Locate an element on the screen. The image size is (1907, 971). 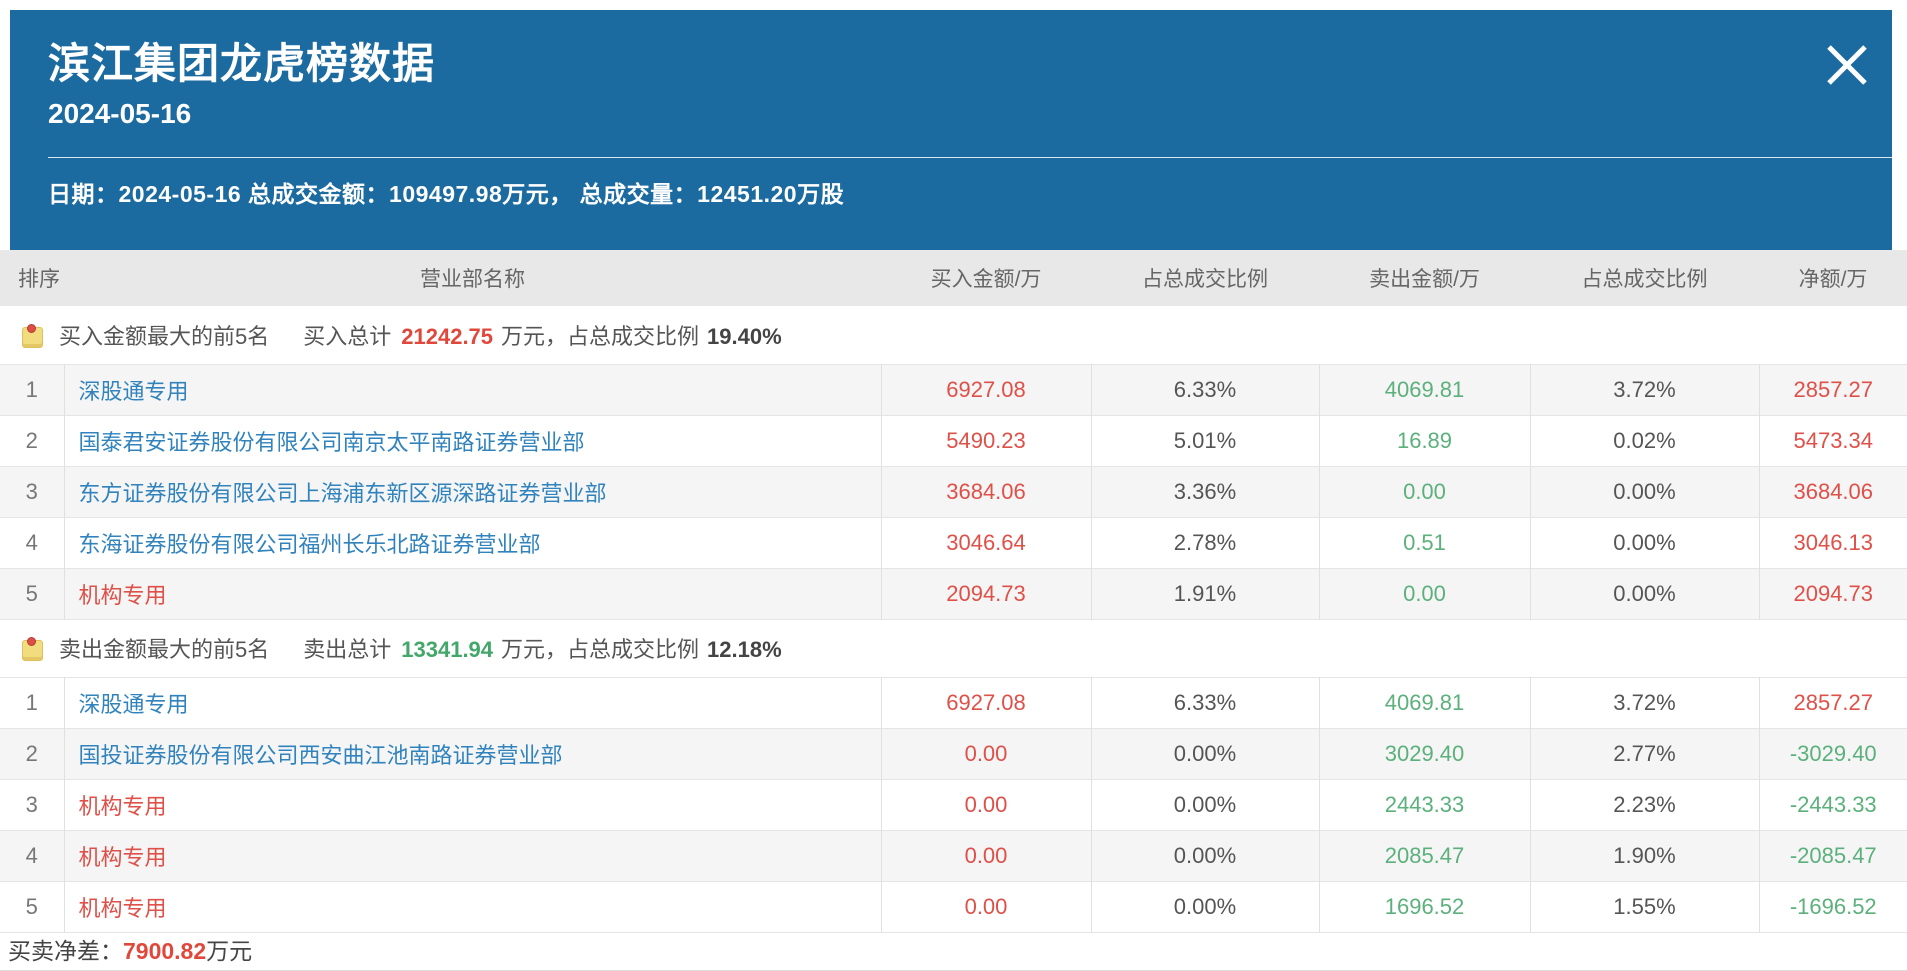
buy-pct: 2.78% is located at coordinates (1204, 542).